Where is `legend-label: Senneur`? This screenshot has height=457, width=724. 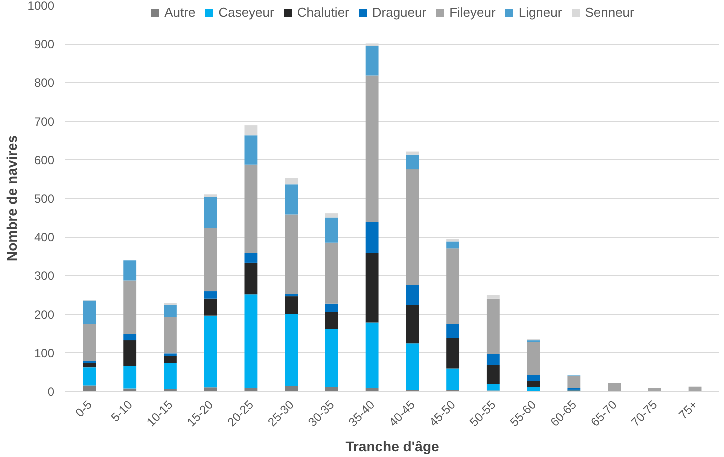 legend-label: Senneur is located at coordinates (609, 12).